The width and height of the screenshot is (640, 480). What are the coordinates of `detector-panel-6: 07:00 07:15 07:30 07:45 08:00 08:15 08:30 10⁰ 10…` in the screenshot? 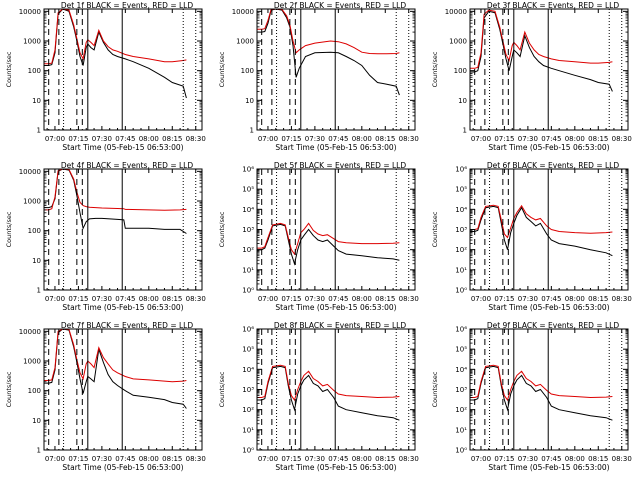 It's located at (532, 240).